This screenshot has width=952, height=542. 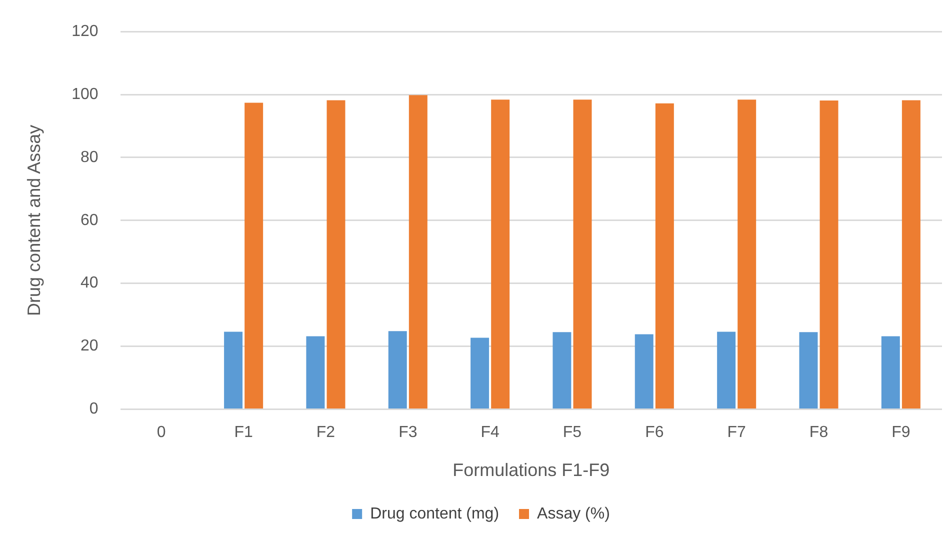 What do you see at coordinates (736, 433) in the screenshot?
I see `x-tick-label: F7` at bounding box center [736, 433].